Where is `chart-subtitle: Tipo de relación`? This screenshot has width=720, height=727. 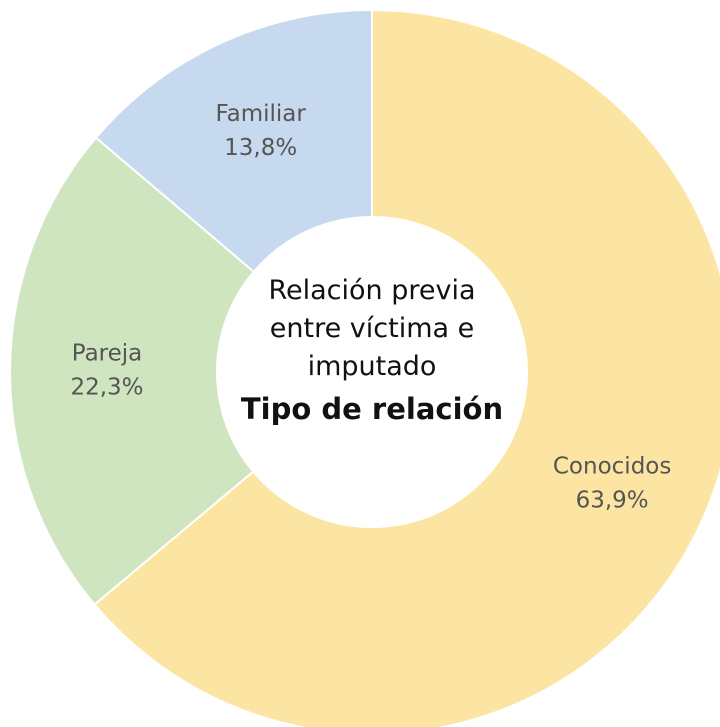 chart-subtitle: Tipo de relación is located at coordinates (372, 409).